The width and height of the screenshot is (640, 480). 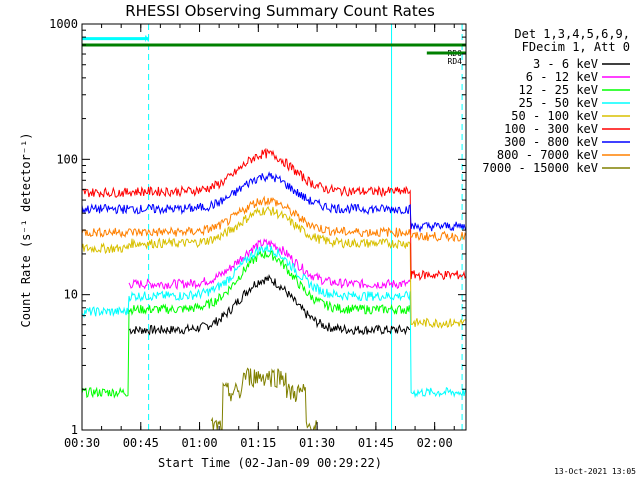 What do you see at coordinates (576, 47) in the screenshot?
I see `legend-header: FDecim 1, Att 0` at bounding box center [576, 47].